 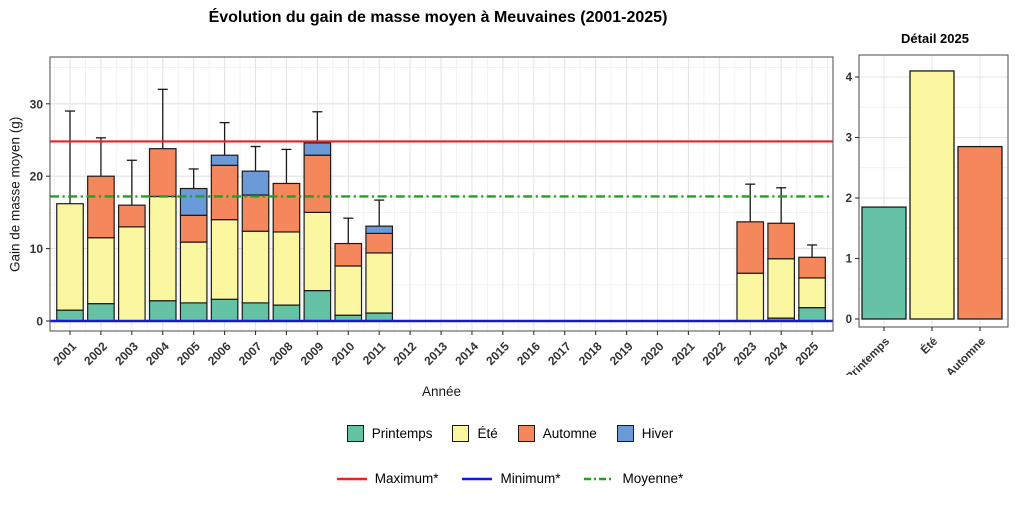 I want to click on legend-season-item-Automne: Automne, so click(x=557, y=433).